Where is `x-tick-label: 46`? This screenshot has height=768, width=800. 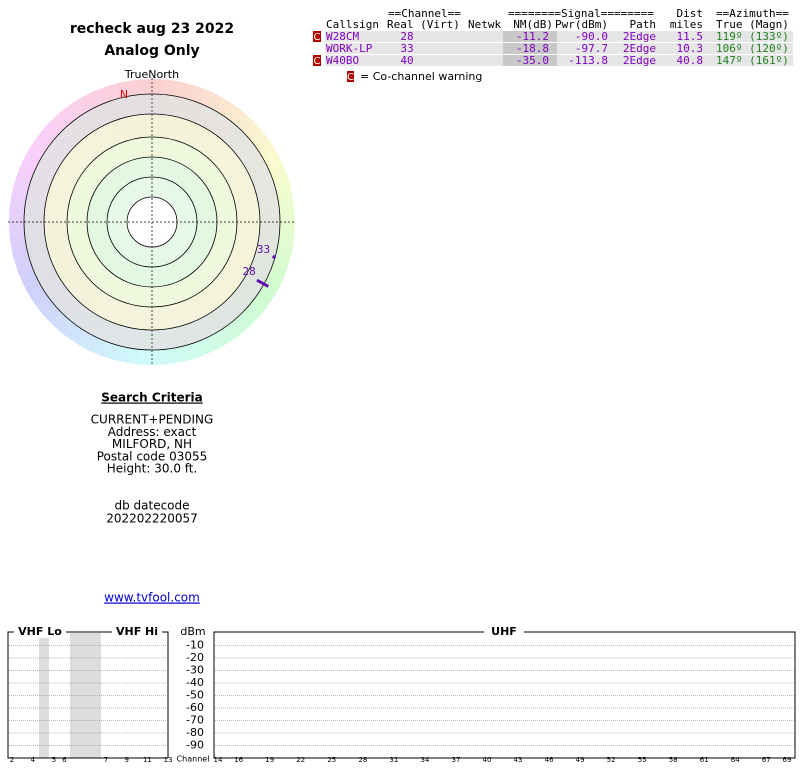
x-tick-label: 46 is located at coordinates (549, 760).